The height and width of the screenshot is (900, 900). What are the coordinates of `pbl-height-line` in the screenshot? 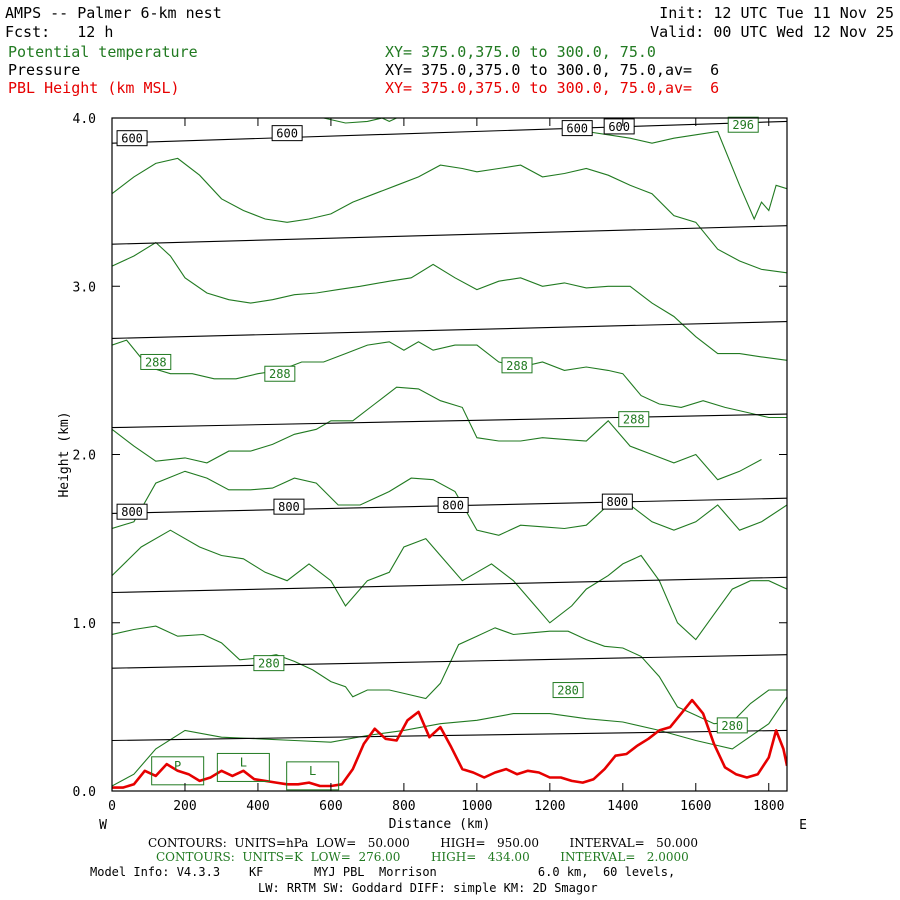 It's located at (449, 743).